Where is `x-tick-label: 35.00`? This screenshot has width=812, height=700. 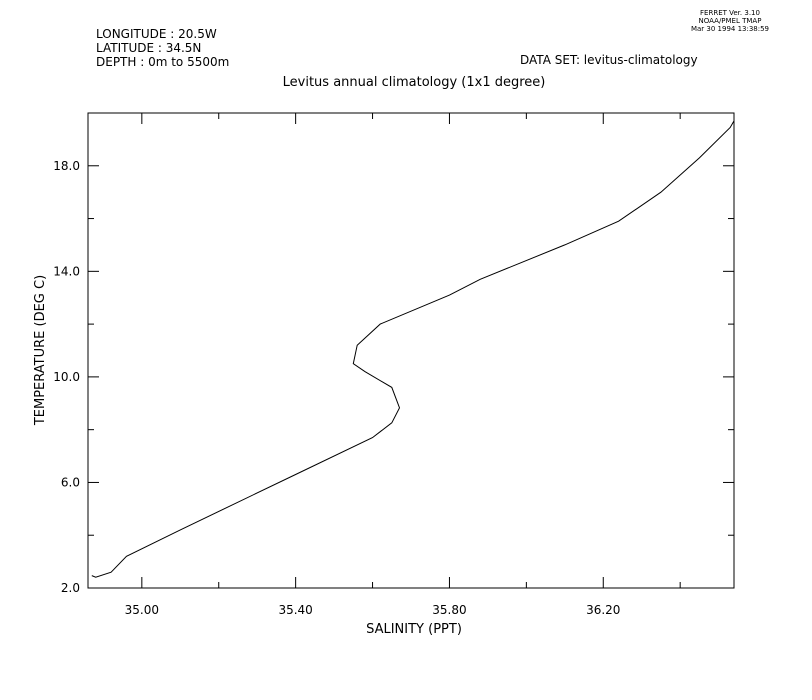 x-tick-label: 35.00 is located at coordinates (142, 610).